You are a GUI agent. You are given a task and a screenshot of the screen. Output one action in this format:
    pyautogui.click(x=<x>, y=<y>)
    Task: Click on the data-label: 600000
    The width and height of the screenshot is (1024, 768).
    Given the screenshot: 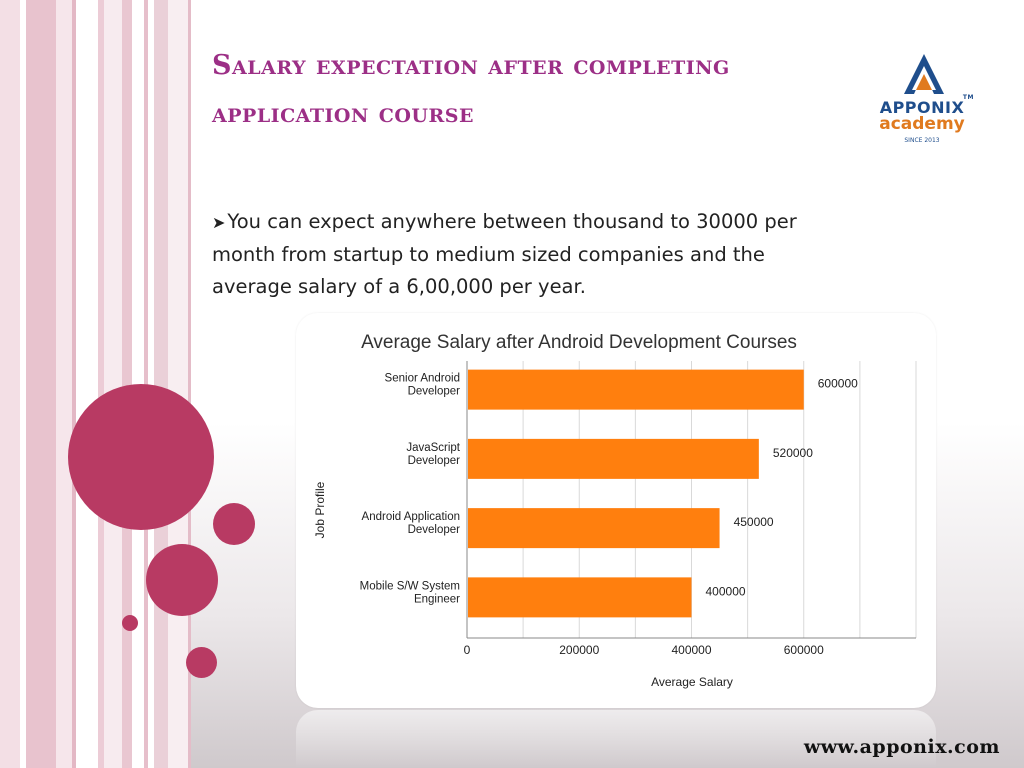 What is the action you would take?
    pyautogui.click(x=838, y=384)
    